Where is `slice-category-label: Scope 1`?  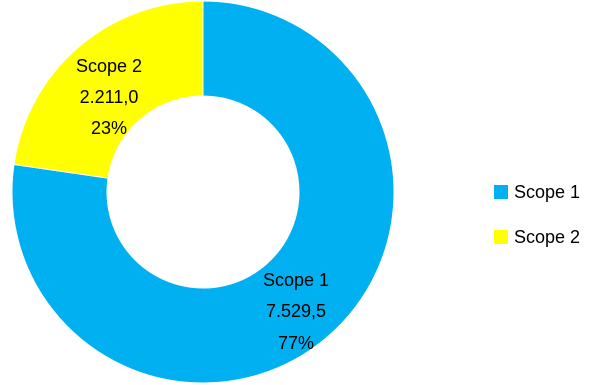
slice-category-label: Scope 1 is located at coordinates (296, 280).